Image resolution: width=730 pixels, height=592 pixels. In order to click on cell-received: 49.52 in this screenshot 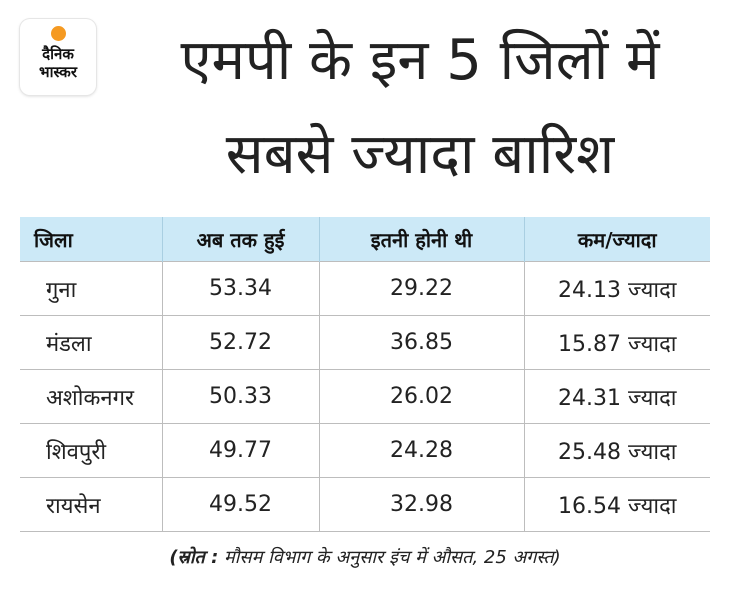, I will do `click(240, 504)`.